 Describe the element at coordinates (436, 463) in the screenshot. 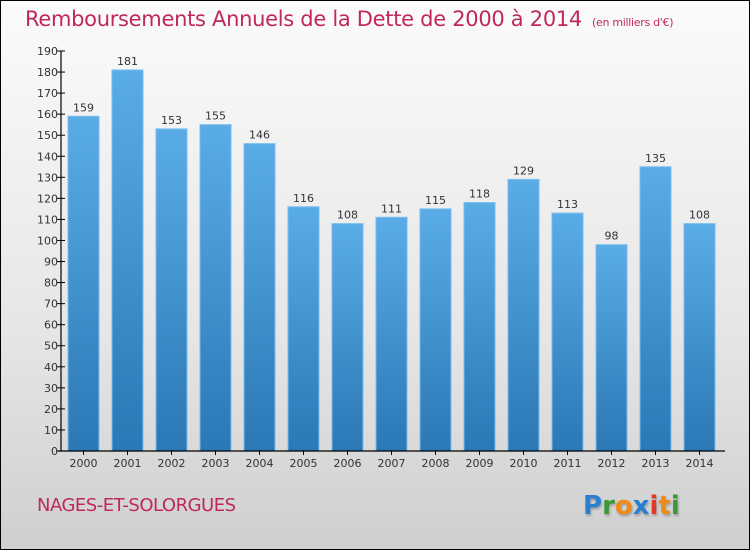

I see `x-tick-label-2008: 2008` at that location.